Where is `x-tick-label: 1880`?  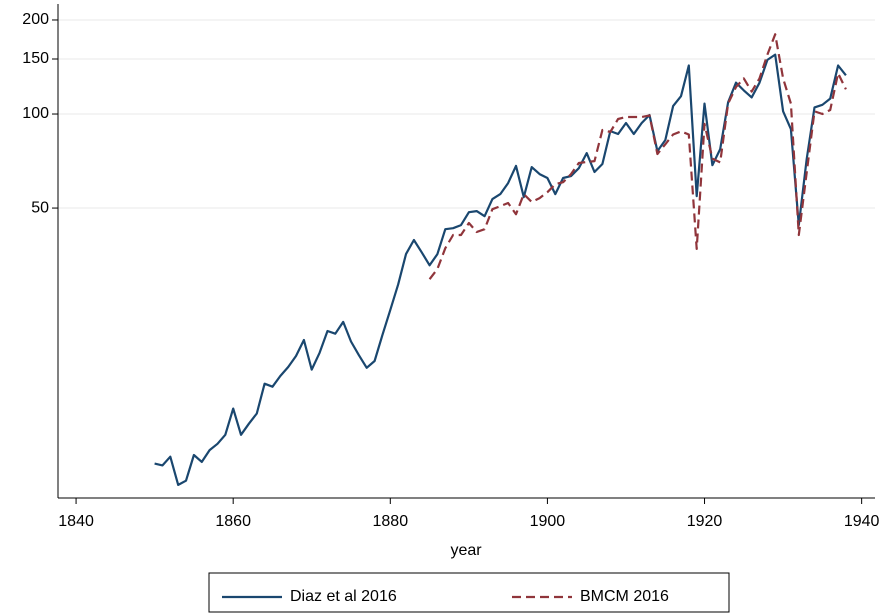
x-tick-label: 1880 is located at coordinates (391, 521).